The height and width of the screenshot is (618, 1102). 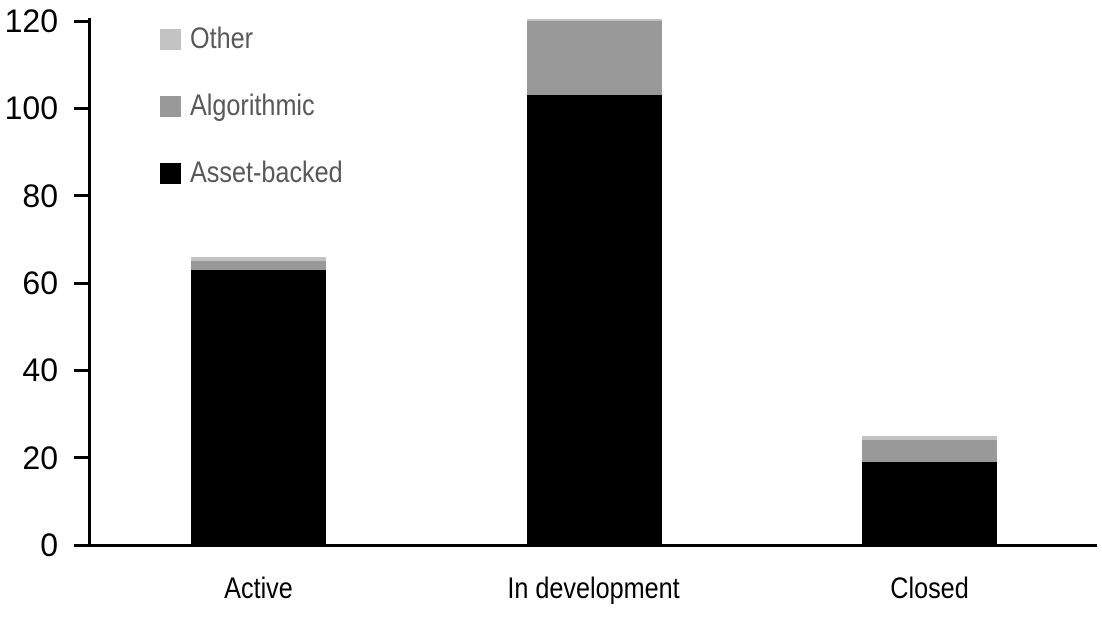 What do you see at coordinates (40, 458) in the screenshot?
I see `y-tick-label-20: 20` at bounding box center [40, 458].